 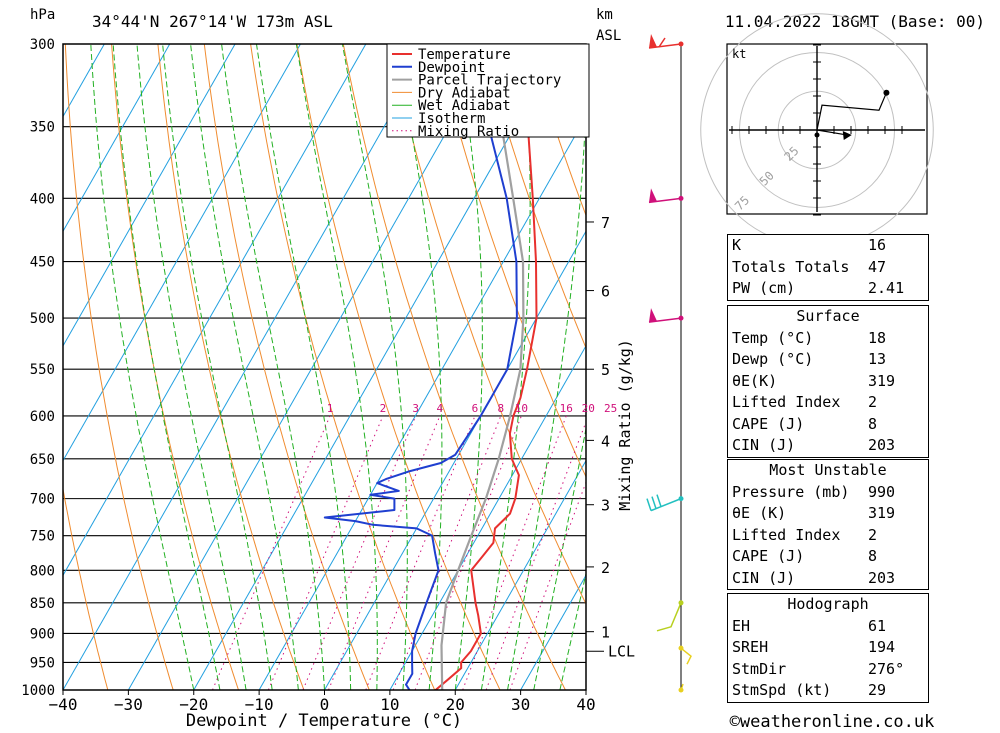 I want to click on legend-entry: Wet Adiabat, so click(x=464, y=106).